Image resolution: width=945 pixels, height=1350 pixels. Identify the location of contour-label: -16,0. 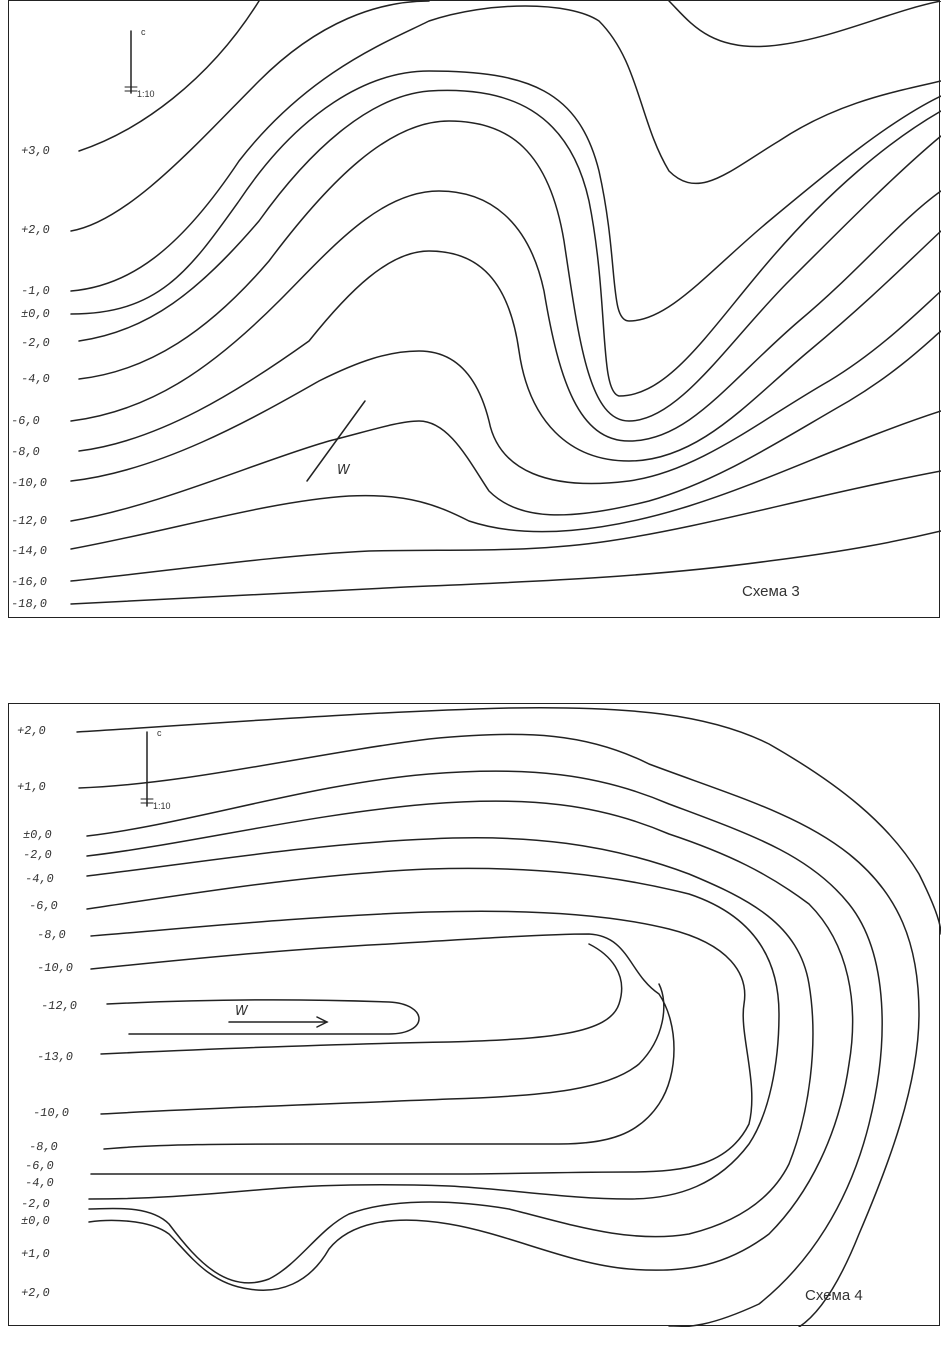
(29, 582).